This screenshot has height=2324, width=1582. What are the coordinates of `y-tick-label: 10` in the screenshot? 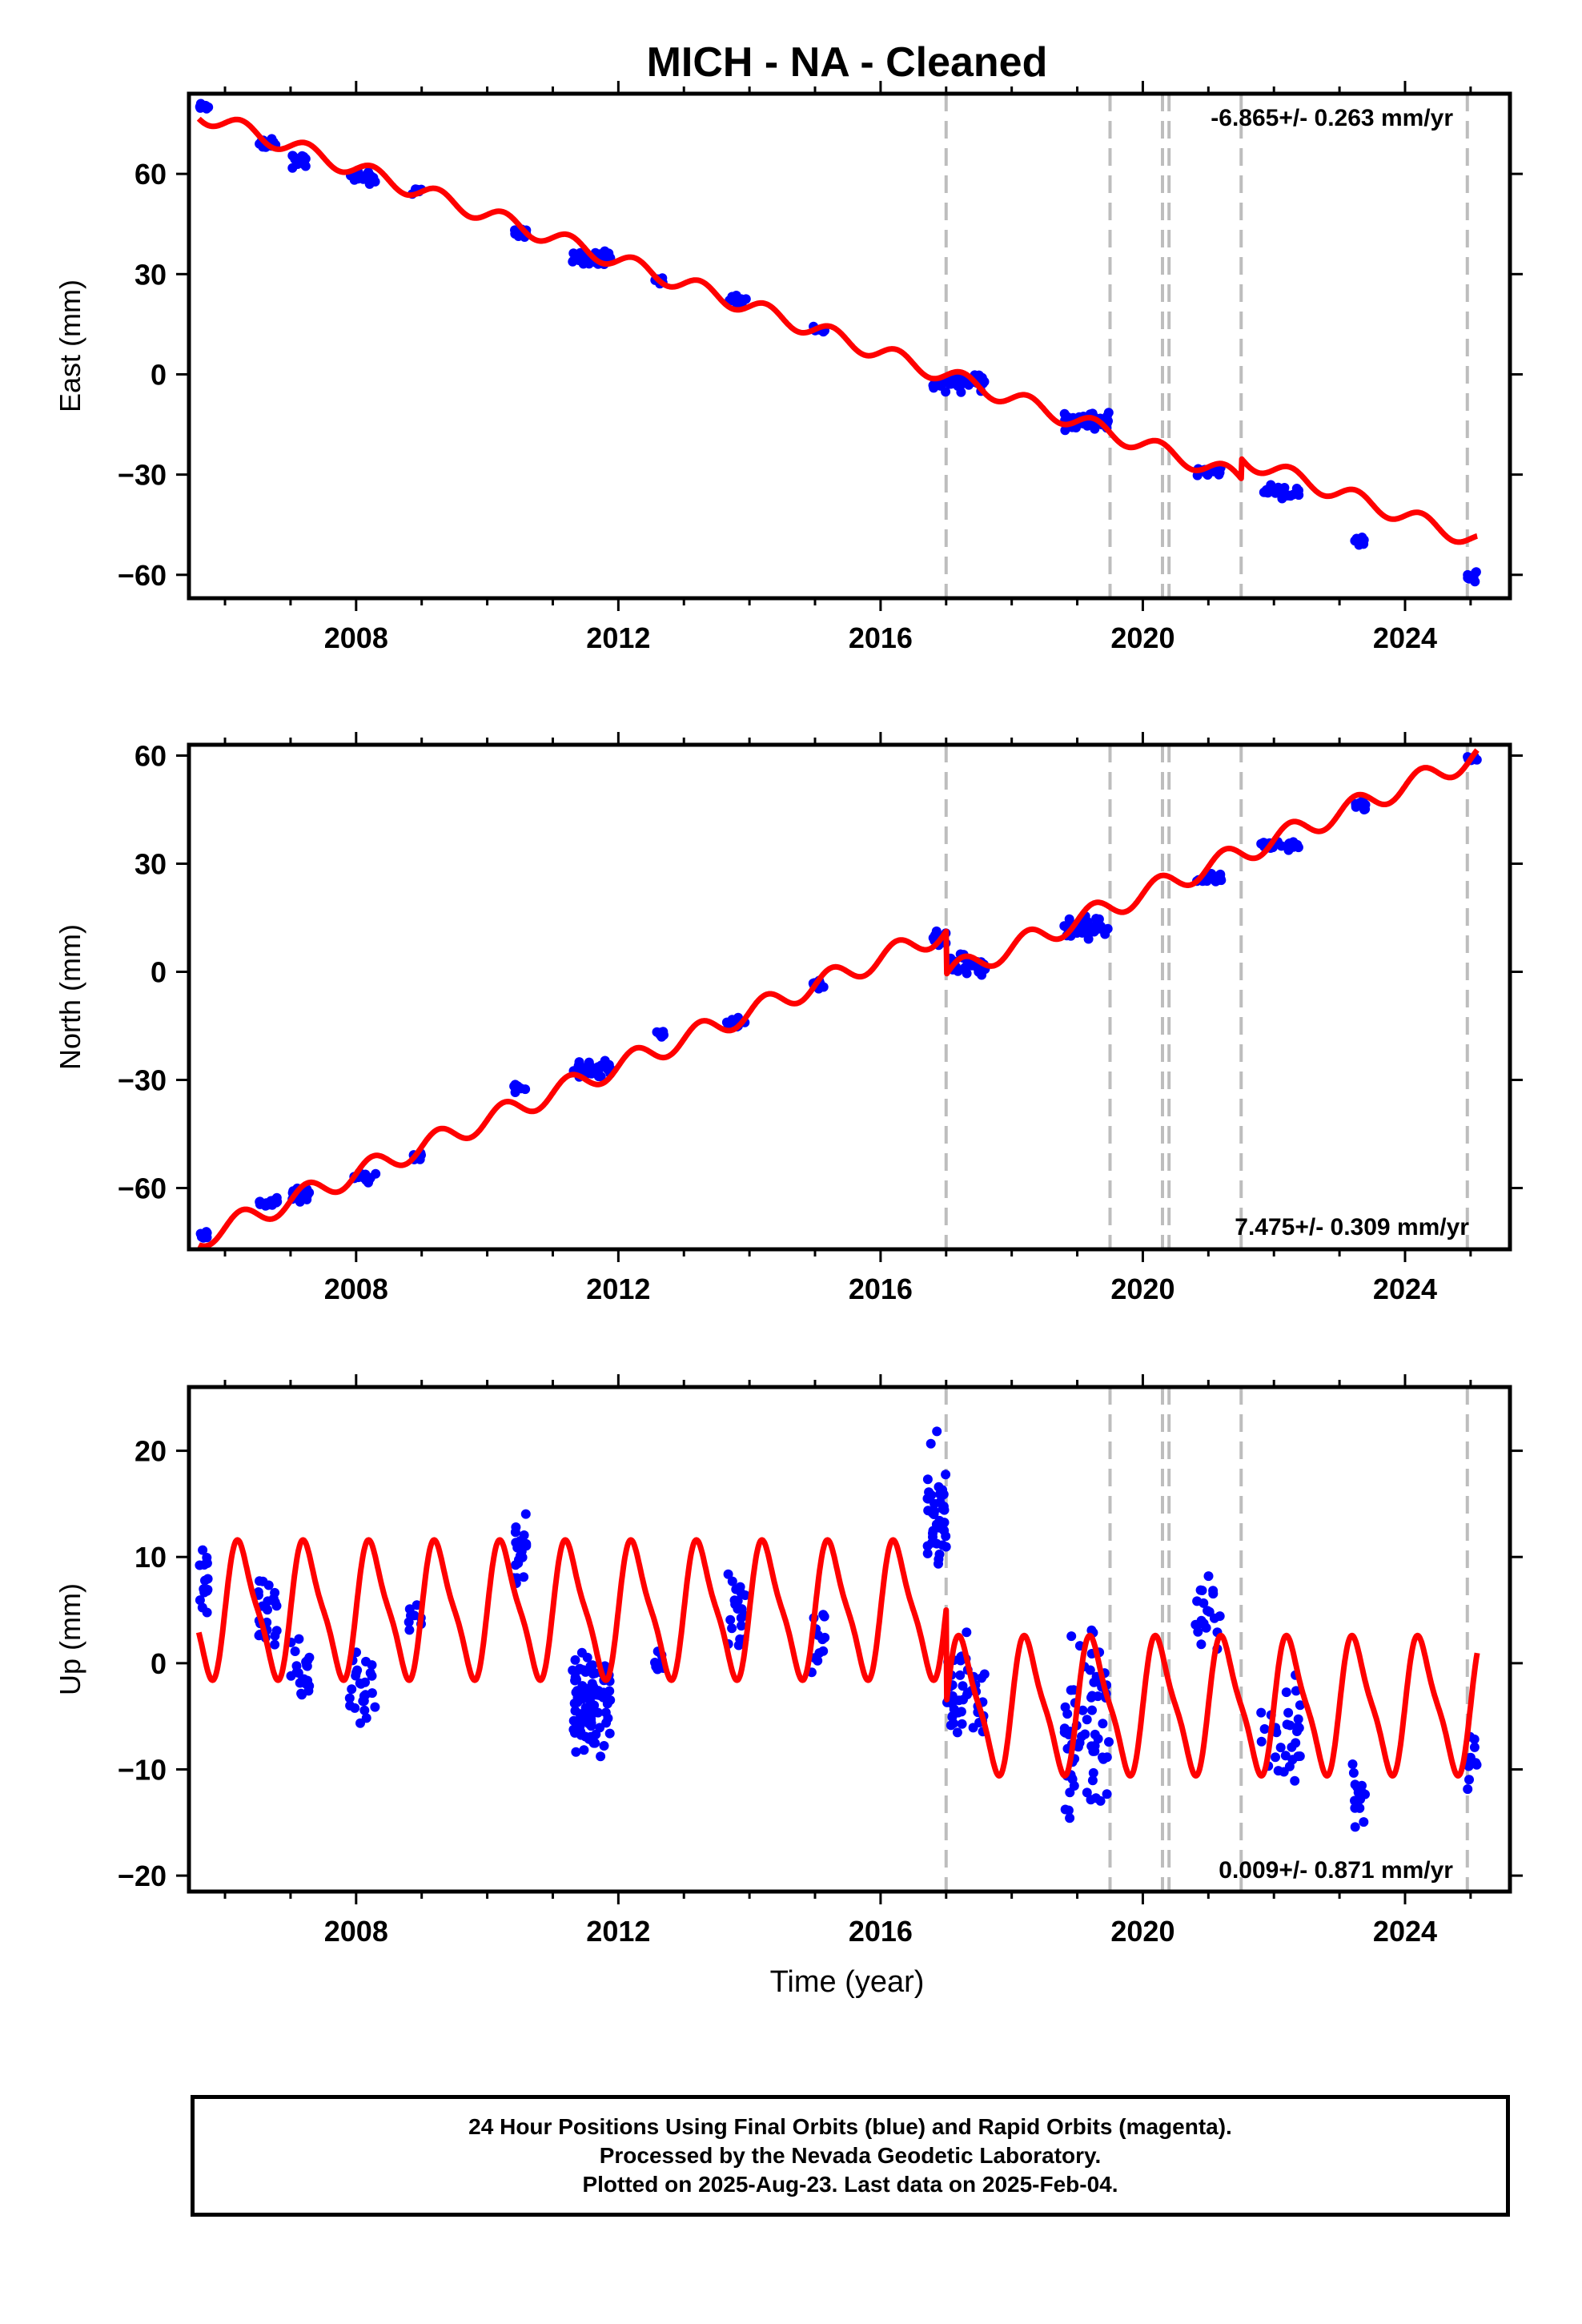 It's located at (151, 1557).